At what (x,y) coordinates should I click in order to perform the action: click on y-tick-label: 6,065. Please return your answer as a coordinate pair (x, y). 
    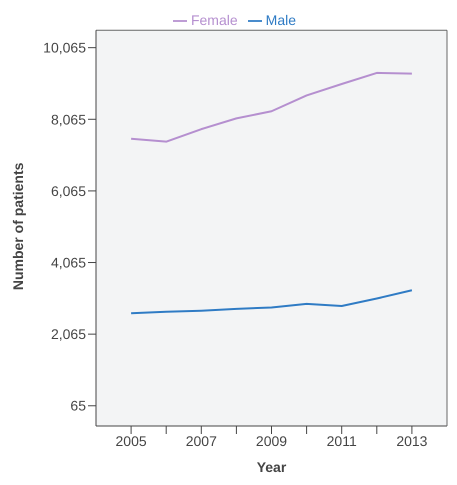
    Looking at the image, I should click on (68, 190).